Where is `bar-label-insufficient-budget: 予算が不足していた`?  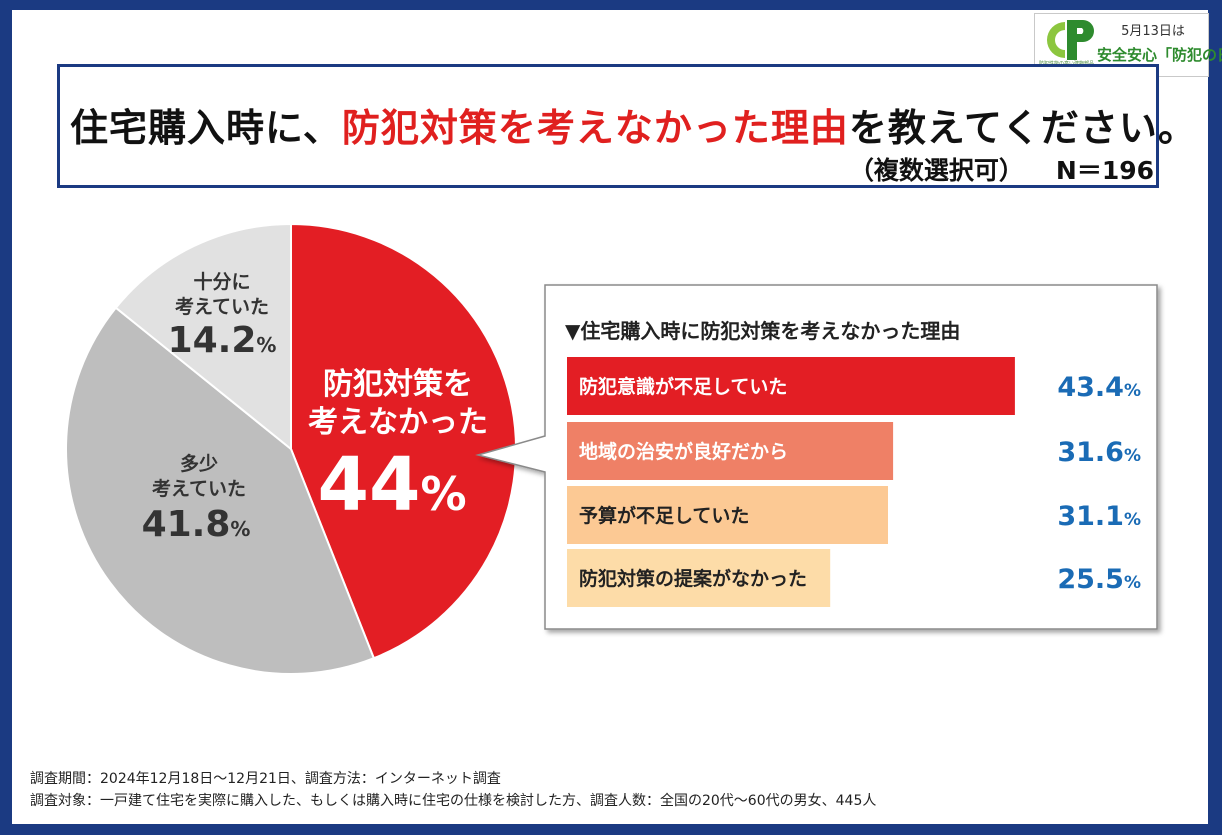
bar-label-insufficient-budget: 予算が不足していた is located at coordinates (664, 515).